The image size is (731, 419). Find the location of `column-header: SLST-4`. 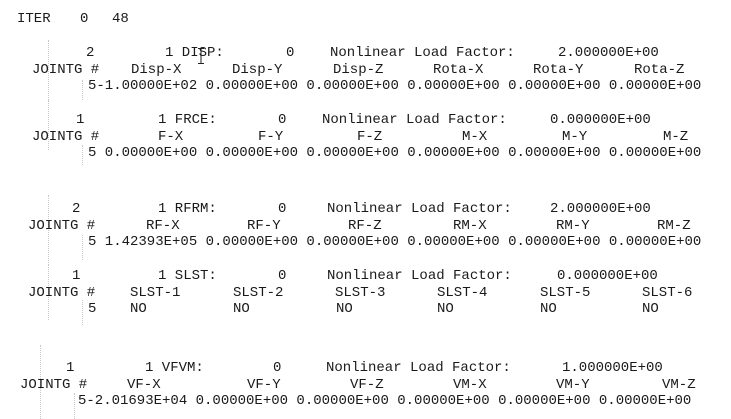

column-header: SLST-4 is located at coordinates (462, 293).